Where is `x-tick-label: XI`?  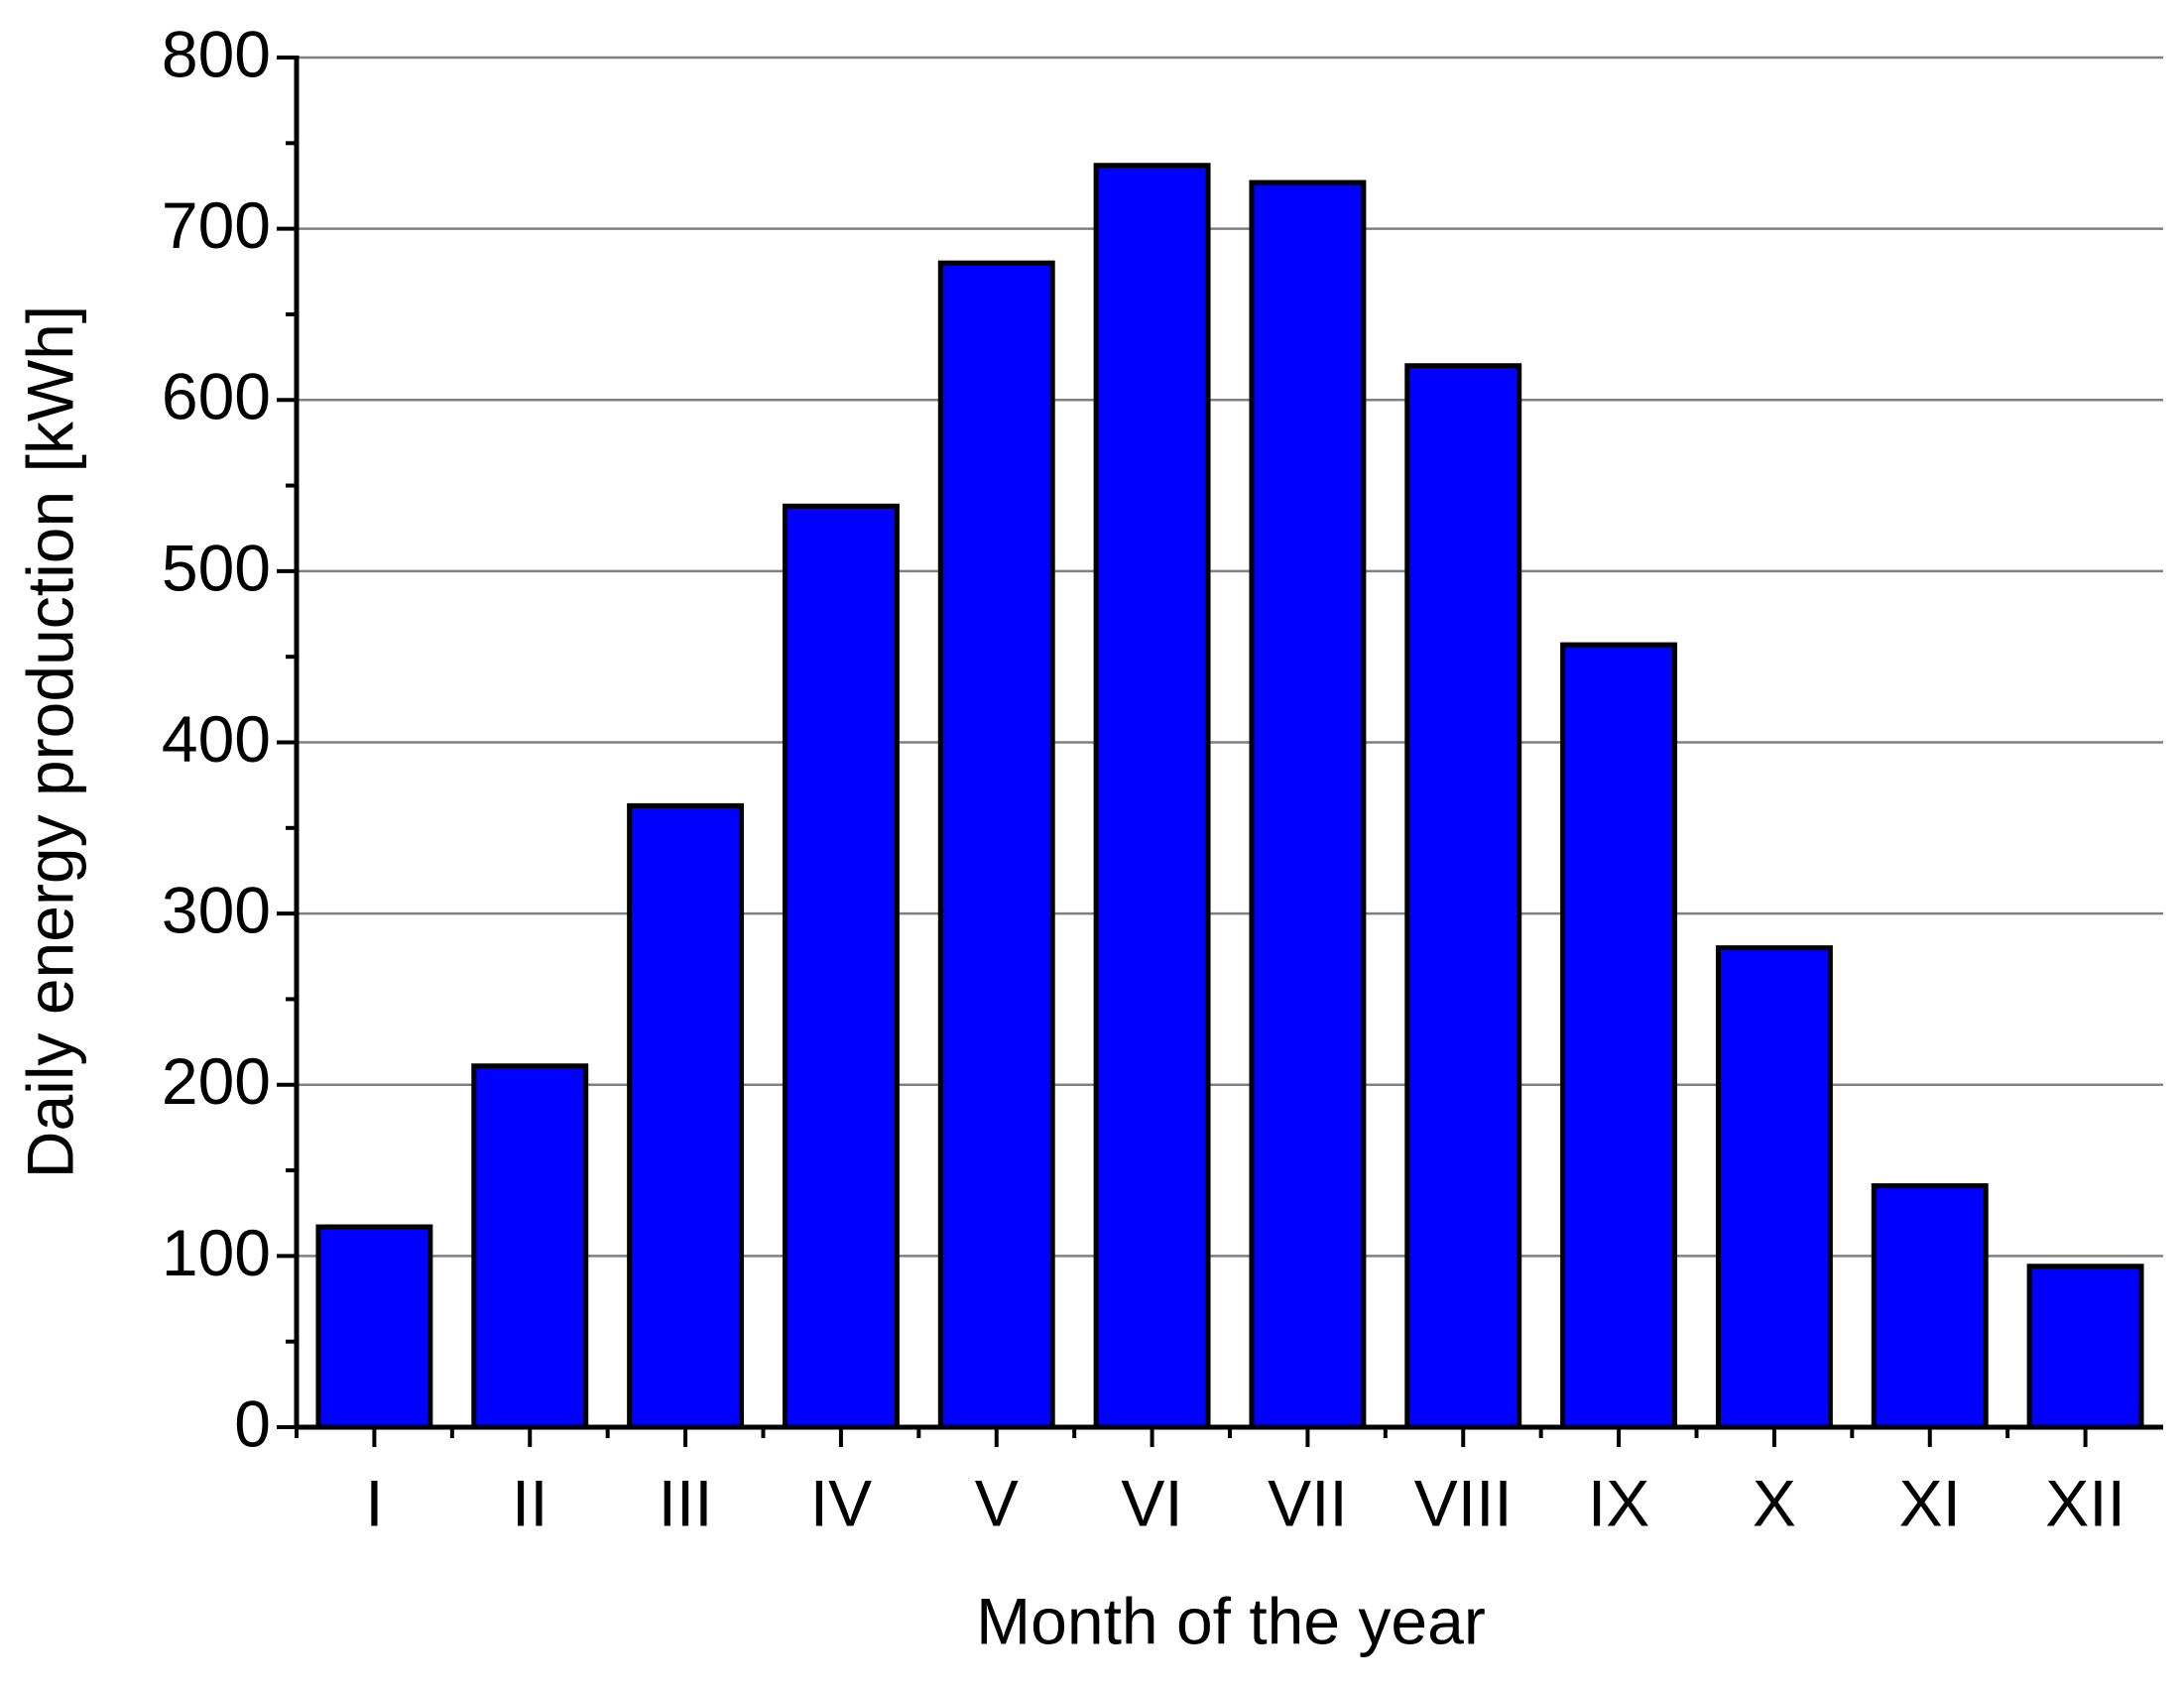
x-tick-label: XI is located at coordinates (1930, 1502).